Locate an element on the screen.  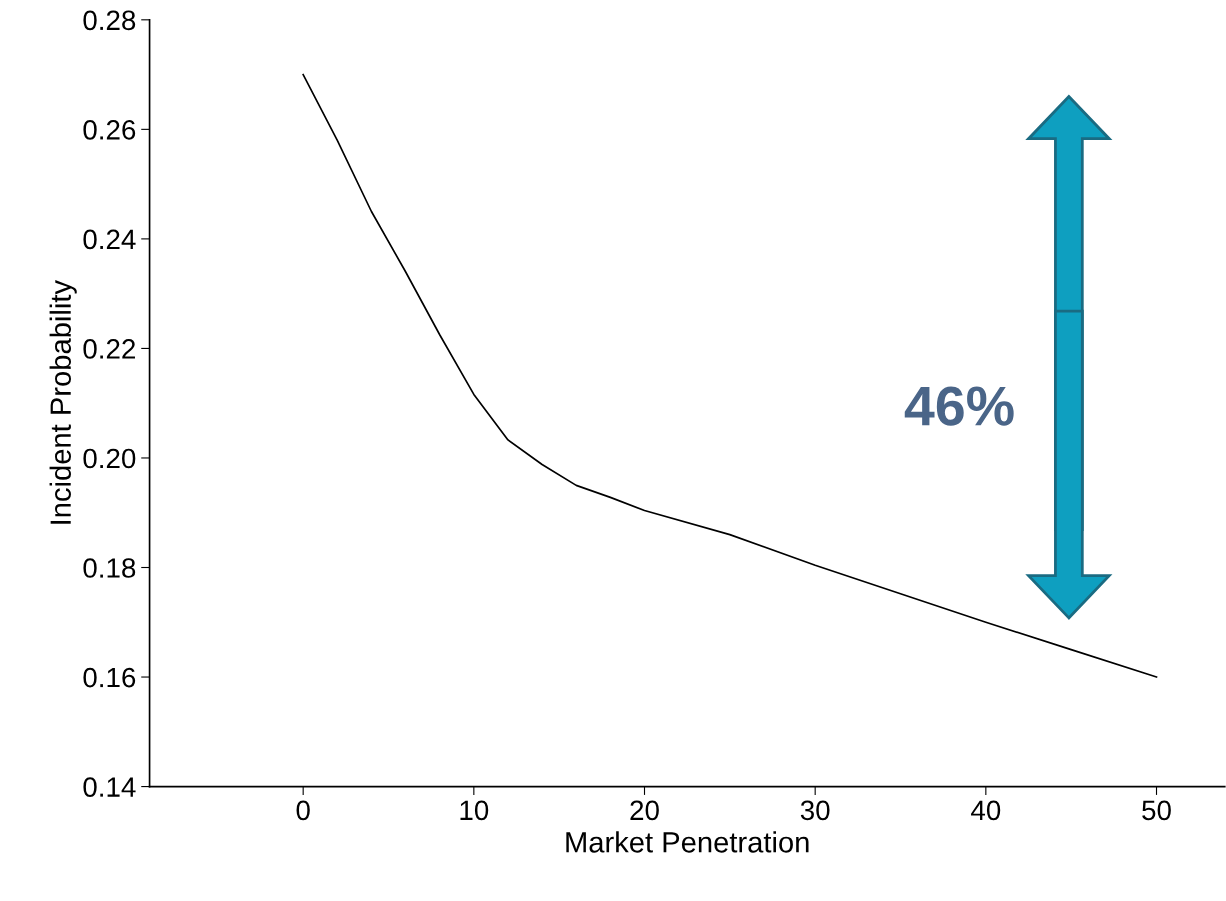
x-tick-label: 20 is located at coordinates (644, 810).